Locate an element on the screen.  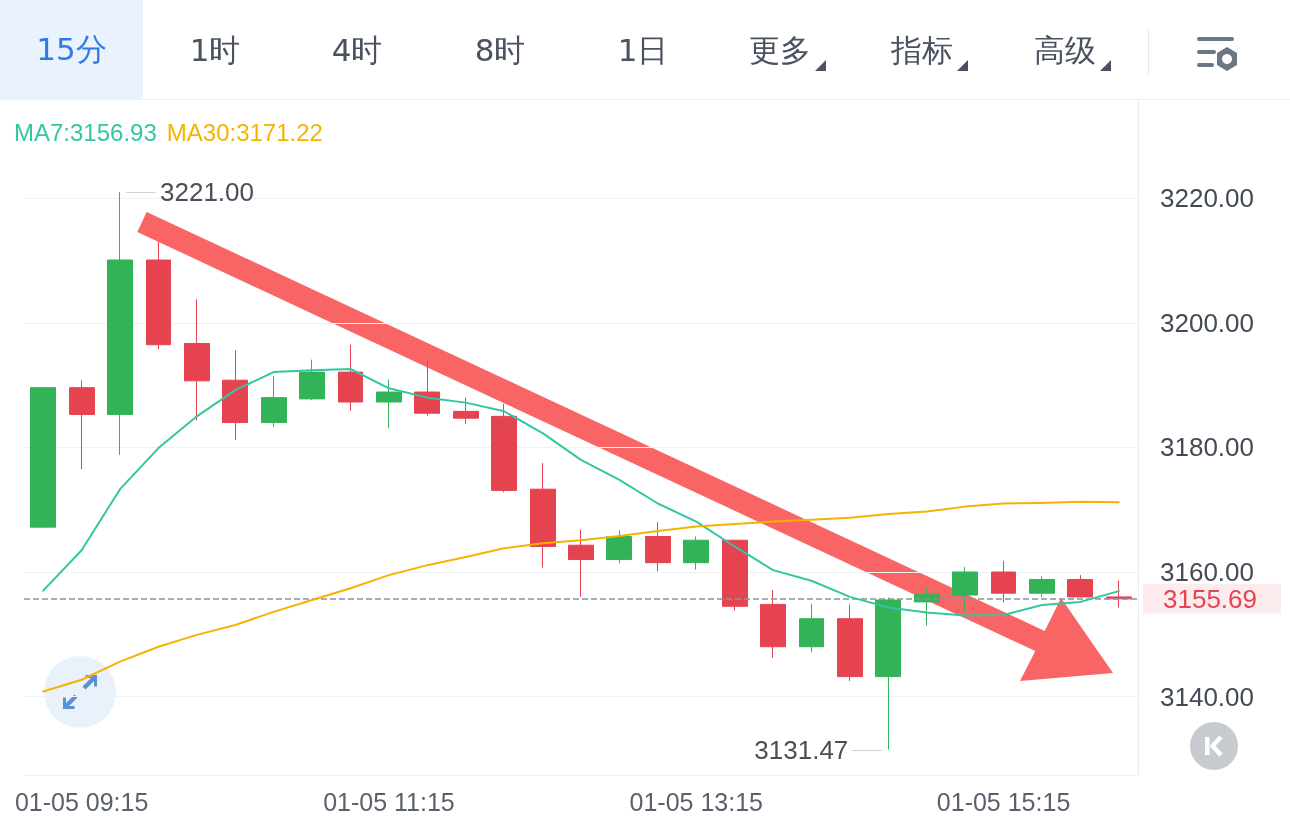
x-tick-label: 01-05 11:15 is located at coordinates (389, 801).